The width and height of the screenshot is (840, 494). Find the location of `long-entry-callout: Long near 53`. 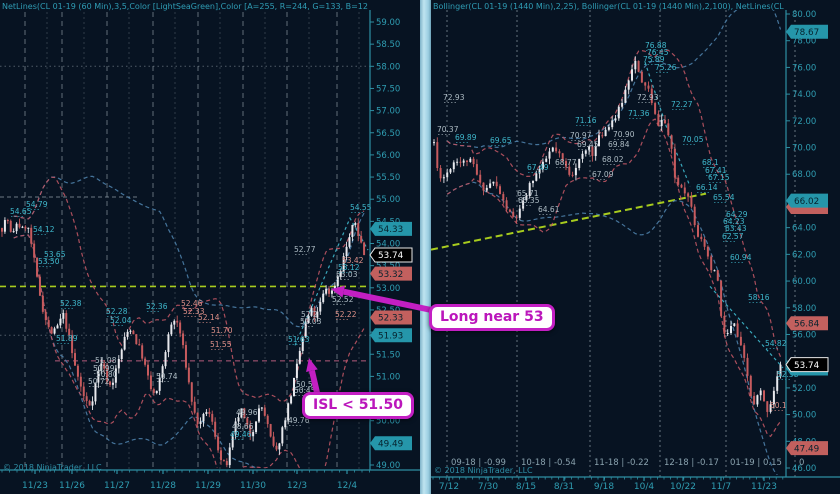

long-entry-callout: Long near 53 is located at coordinates (492, 317).